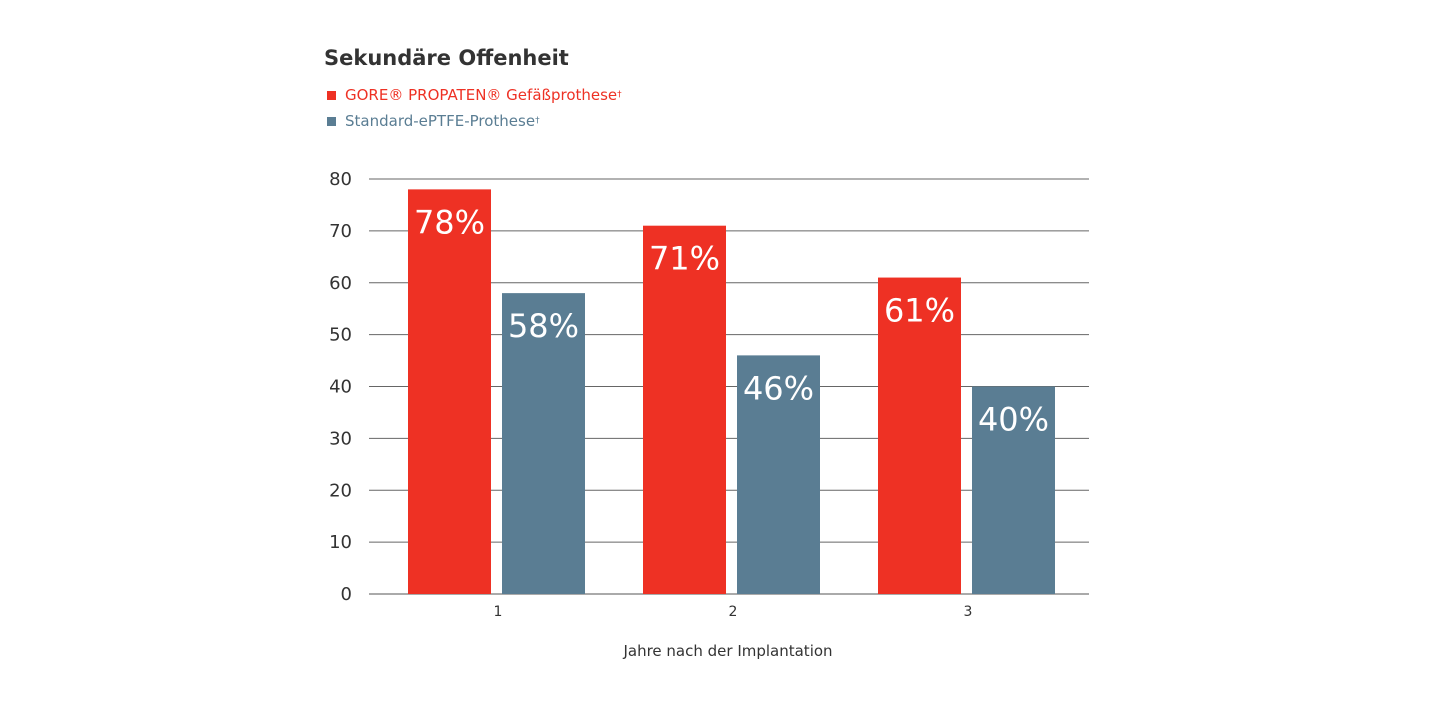 The width and height of the screenshot is (1440, 714). What do you see at coordinates (440, 121) in the screenshot?
I see `legend-label-eptfe: Standard-ePTFE-Prothese` at bounding box center [440, 121].